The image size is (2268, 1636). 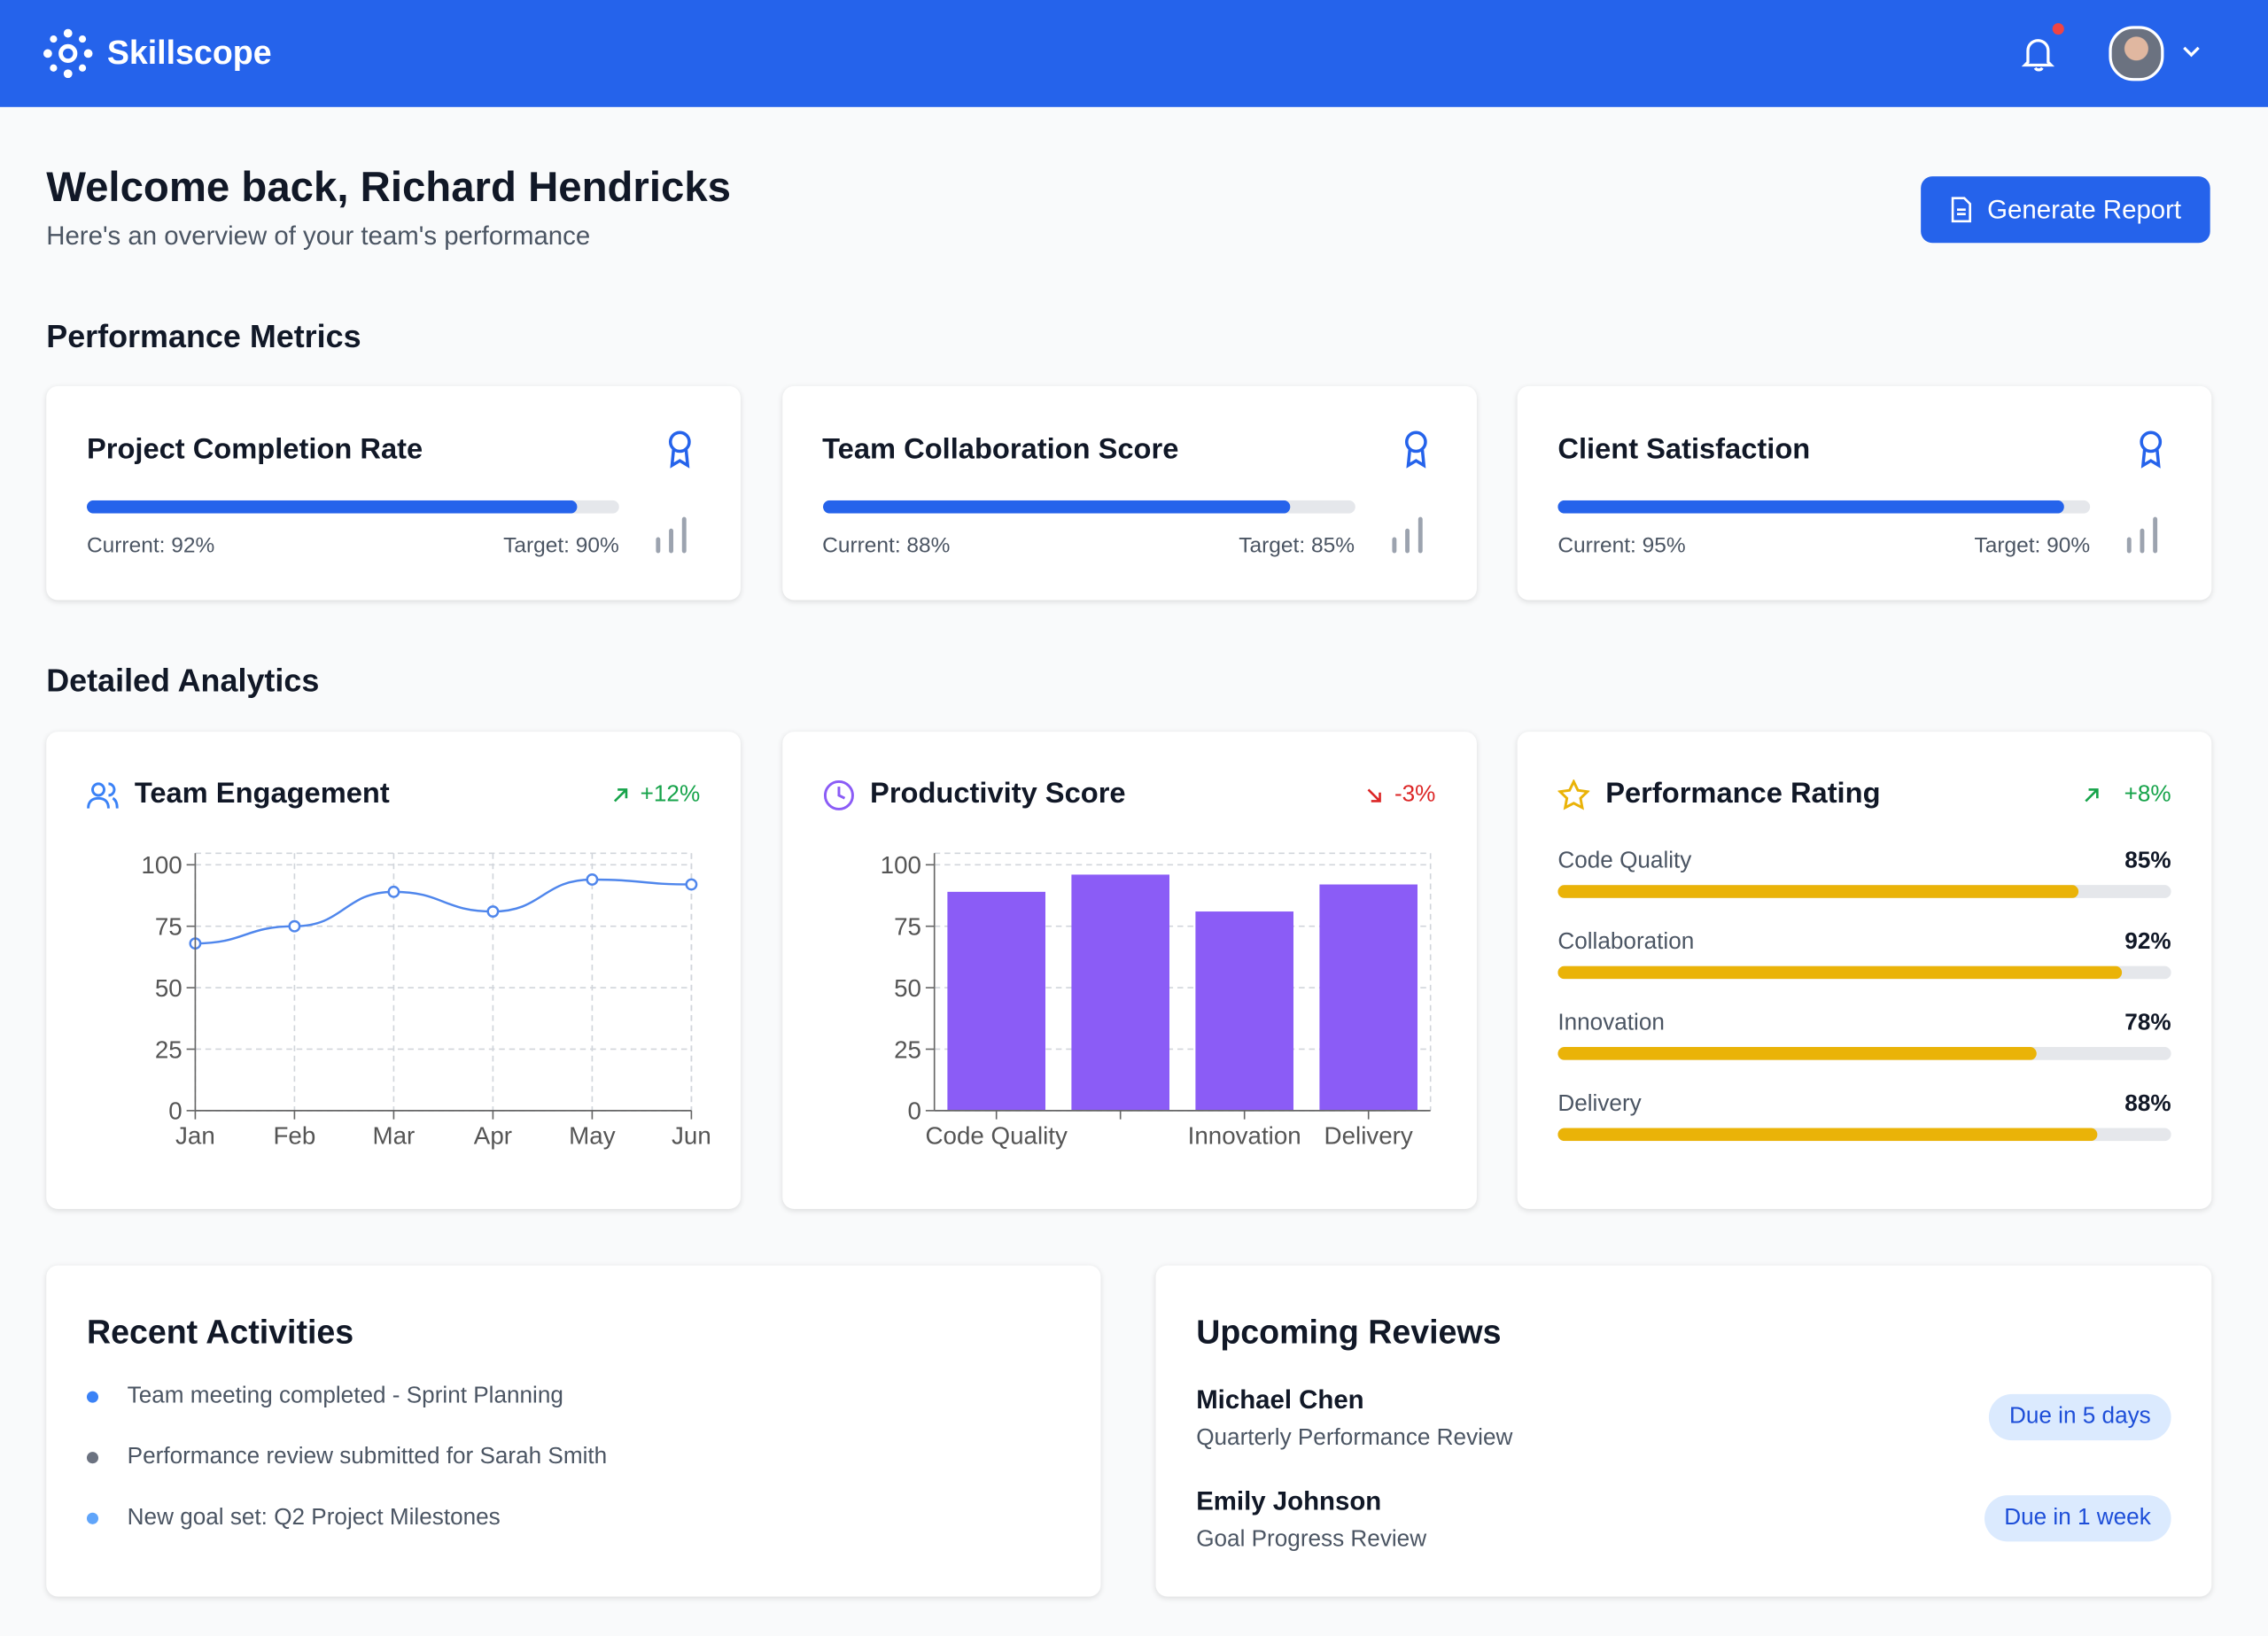 What do you see at coordinates (220, 1332) in the screenshot?
I see `card-title: Recent Activities` at bounding box center [220, 1332].